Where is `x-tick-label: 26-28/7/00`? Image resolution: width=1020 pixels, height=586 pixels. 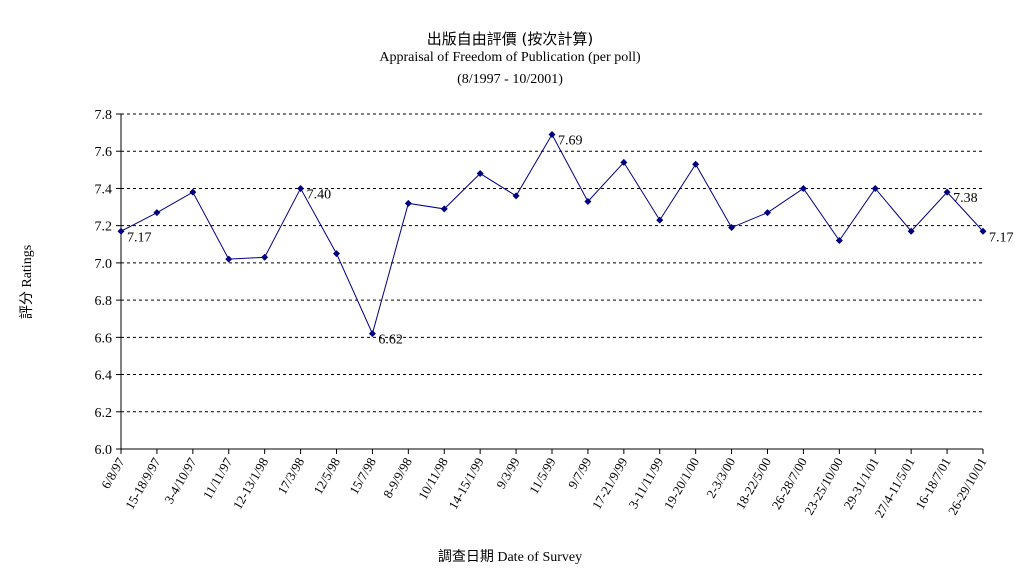 x-tick-label: 26-28/7/00 is located at coordinates (789, 483).